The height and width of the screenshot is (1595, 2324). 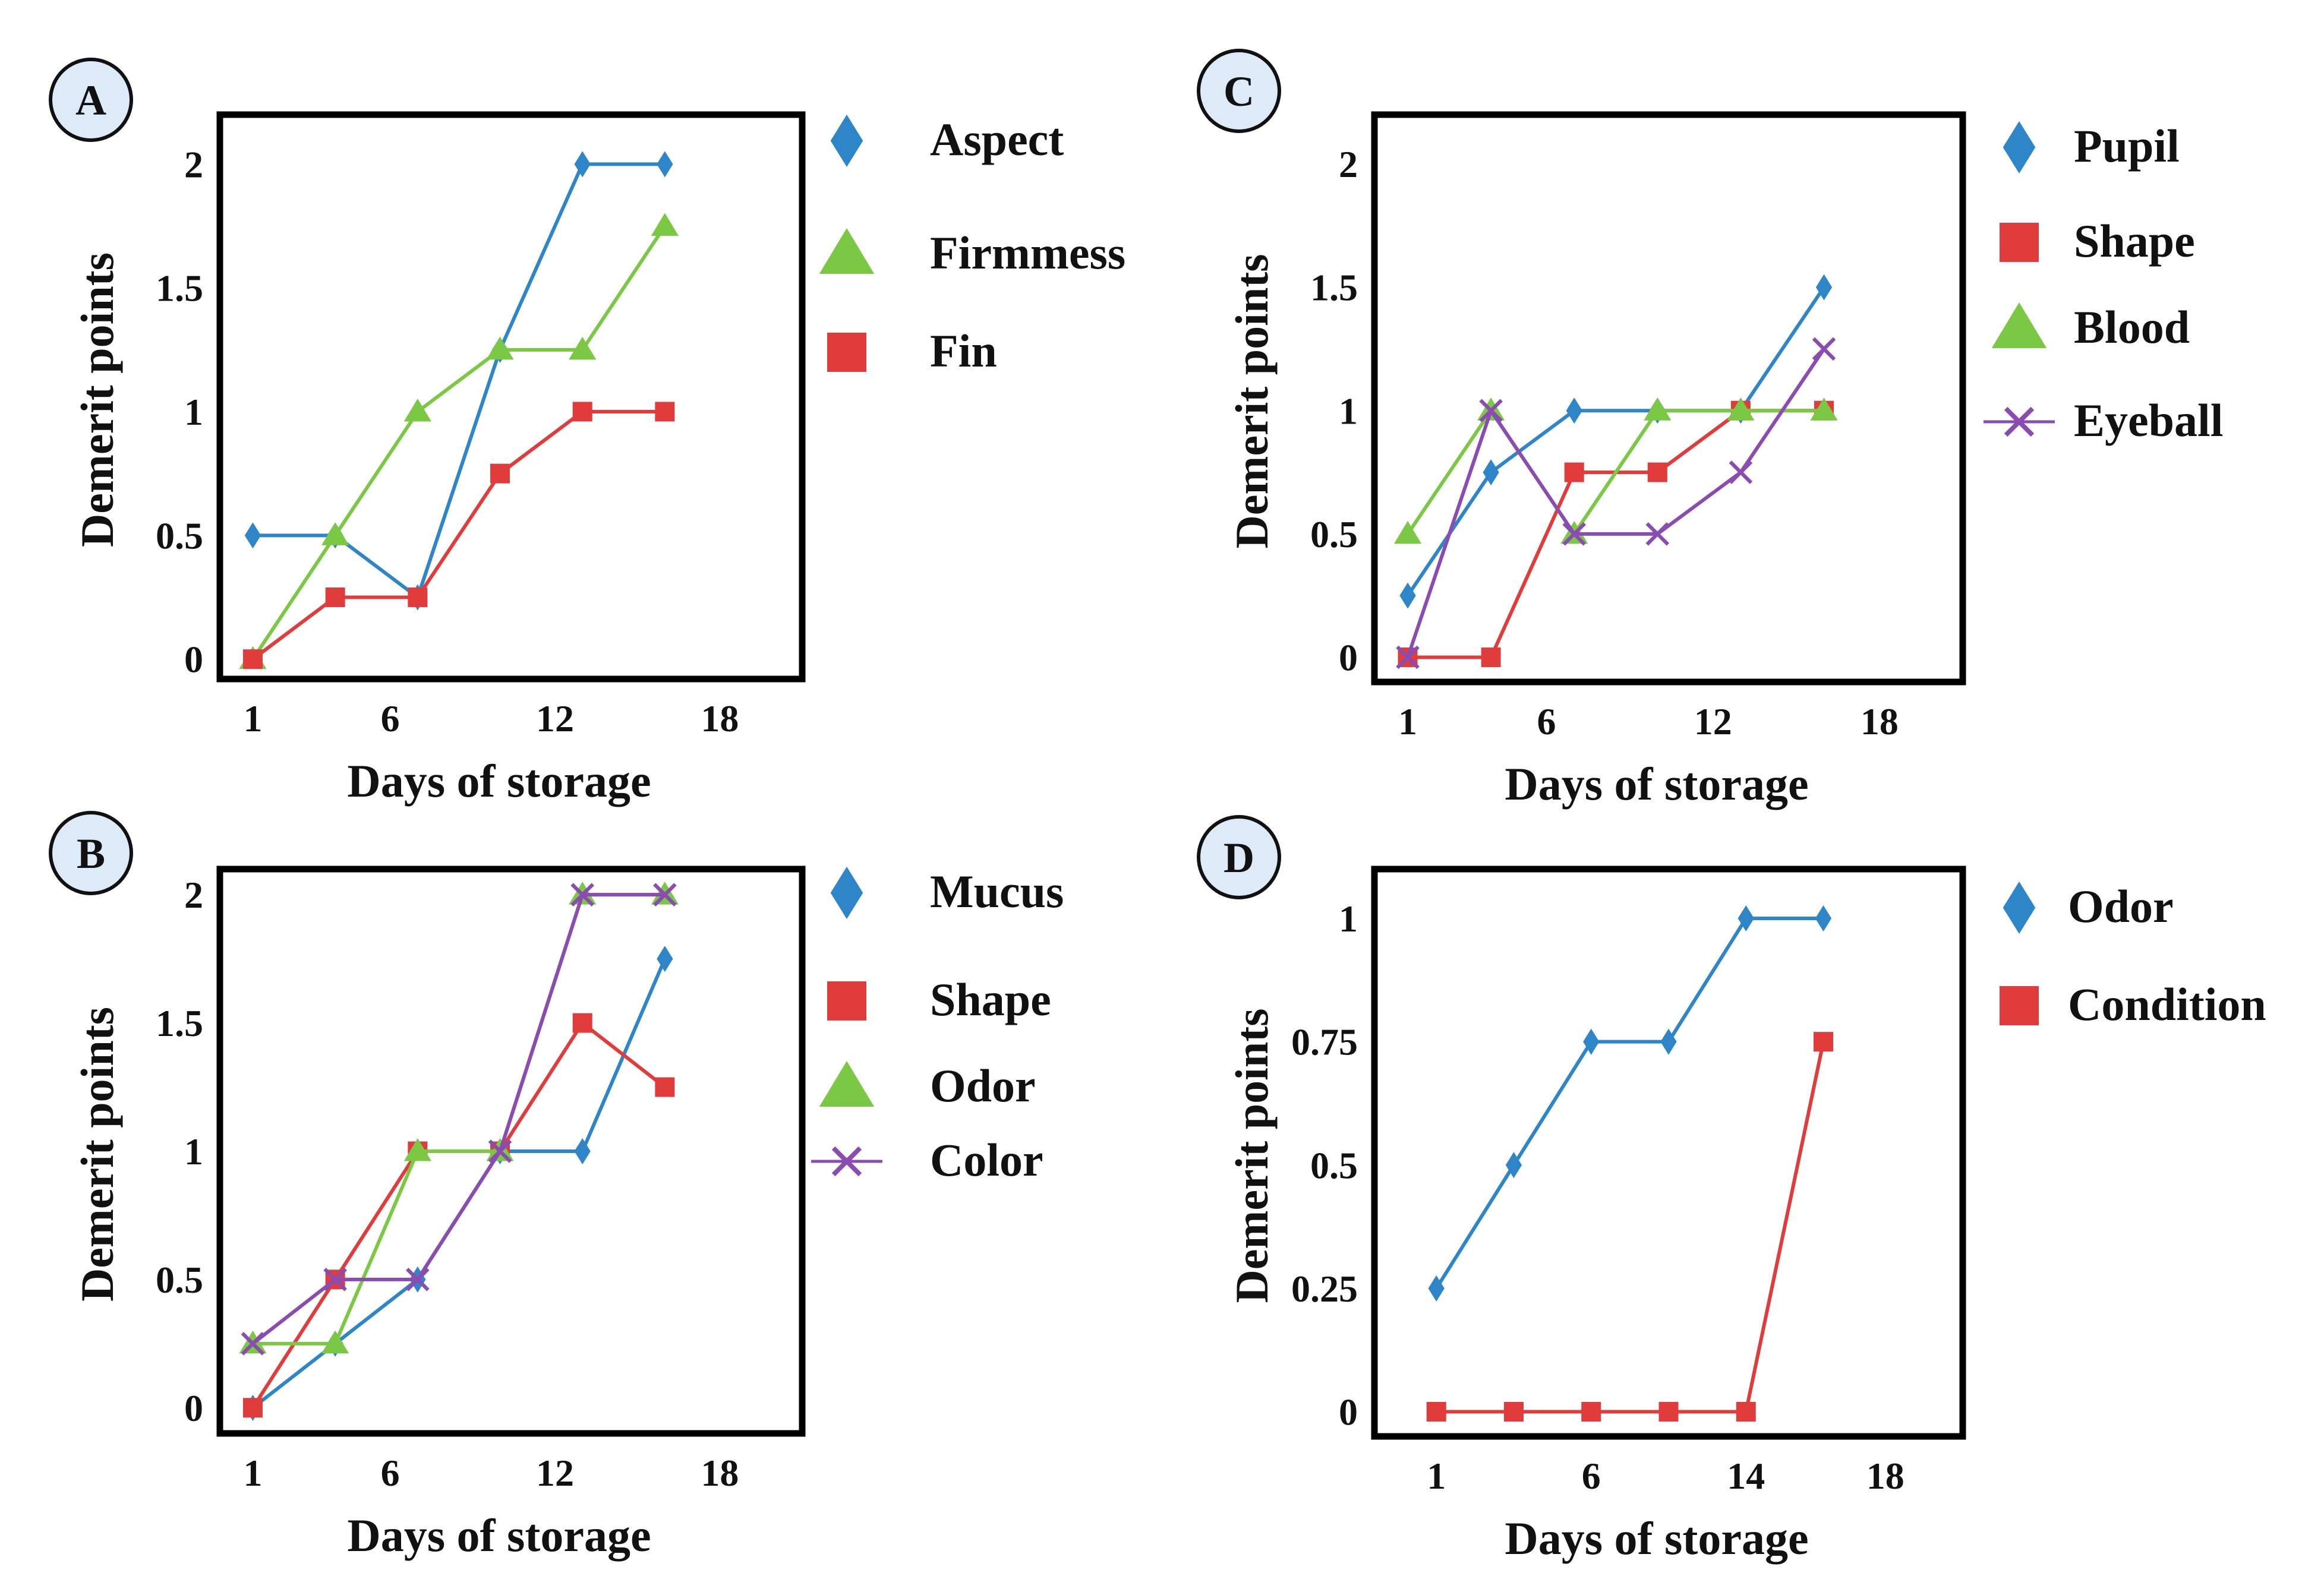 What do you see at coordinates (2127, 146) in the screenshot?
I see `panel-c-legend-pupil-label: Pupil` at bounding box center [2127, 146].